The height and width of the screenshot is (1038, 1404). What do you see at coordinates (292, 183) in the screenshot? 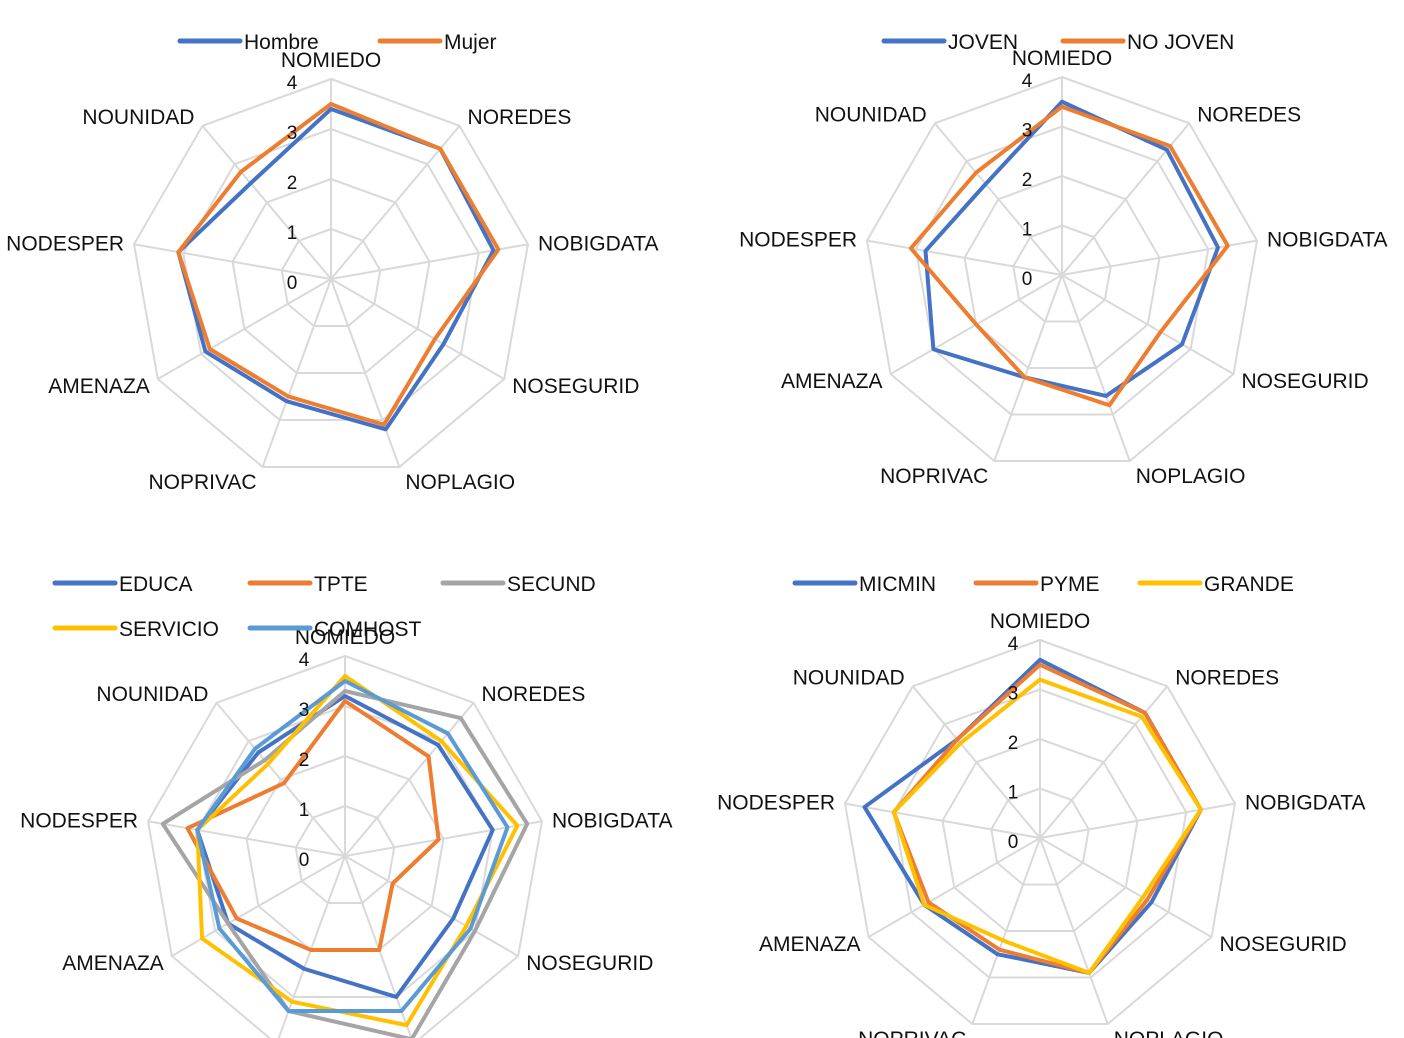
I see `tick-label: 2` at bounding box center [292, 183].